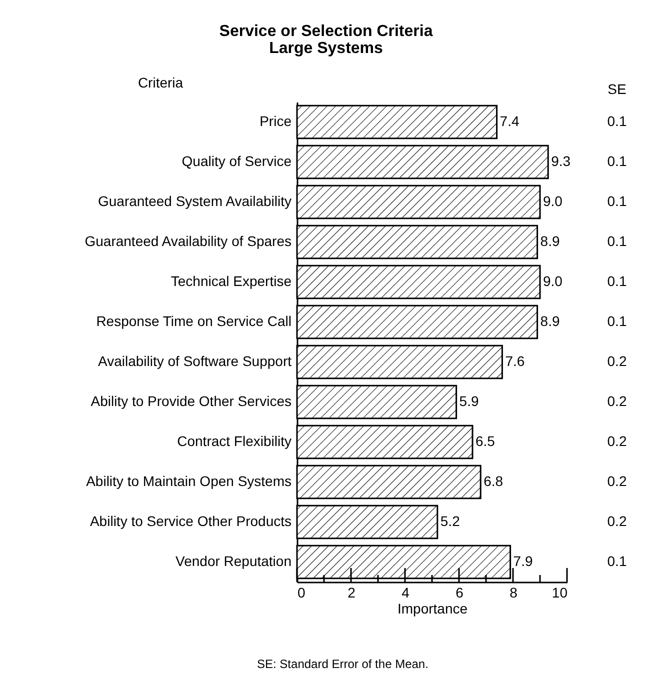  Describe the element at coordinates (406, 592) in the screenshot. I see `x-tick-label: 4` at that location.